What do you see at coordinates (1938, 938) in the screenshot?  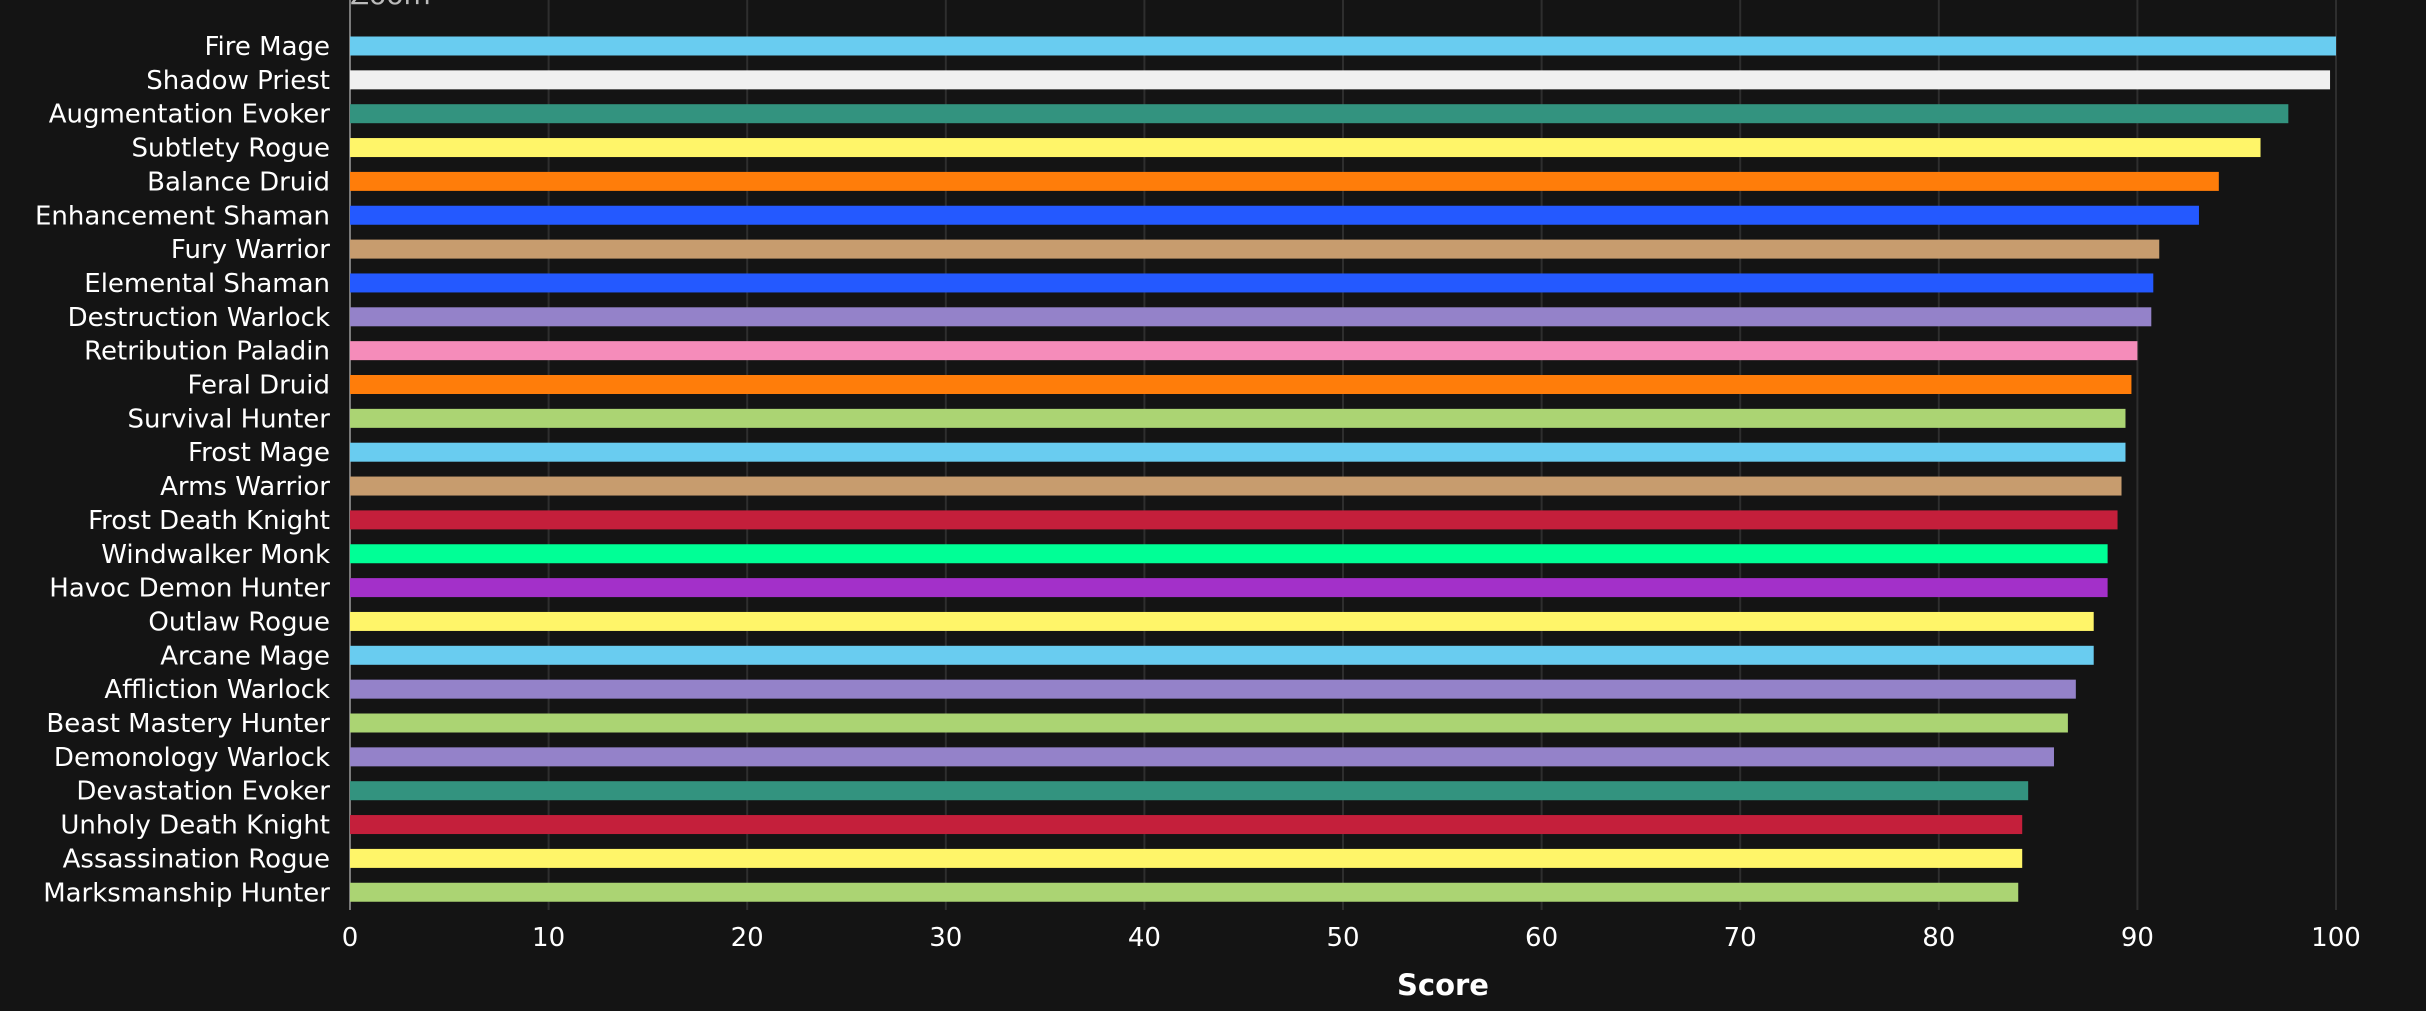 I see `x-tick-label: 80` at bounding box center [1938, 938].